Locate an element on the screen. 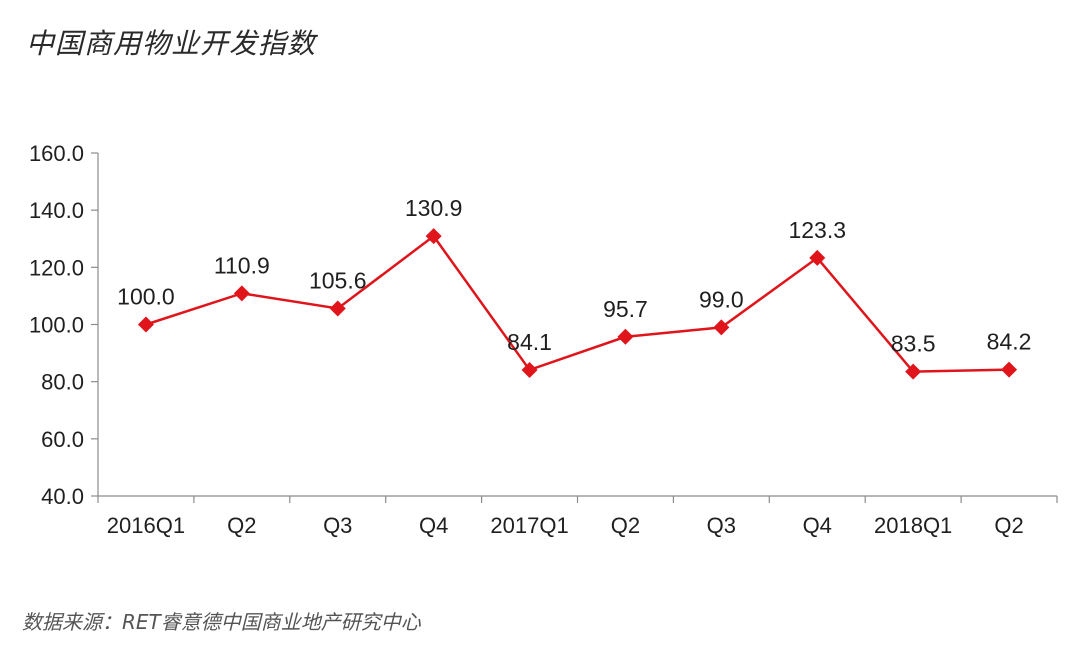 The image size is (1080, 659). data-label: 84.2 is located at coordinates (1009, 342).